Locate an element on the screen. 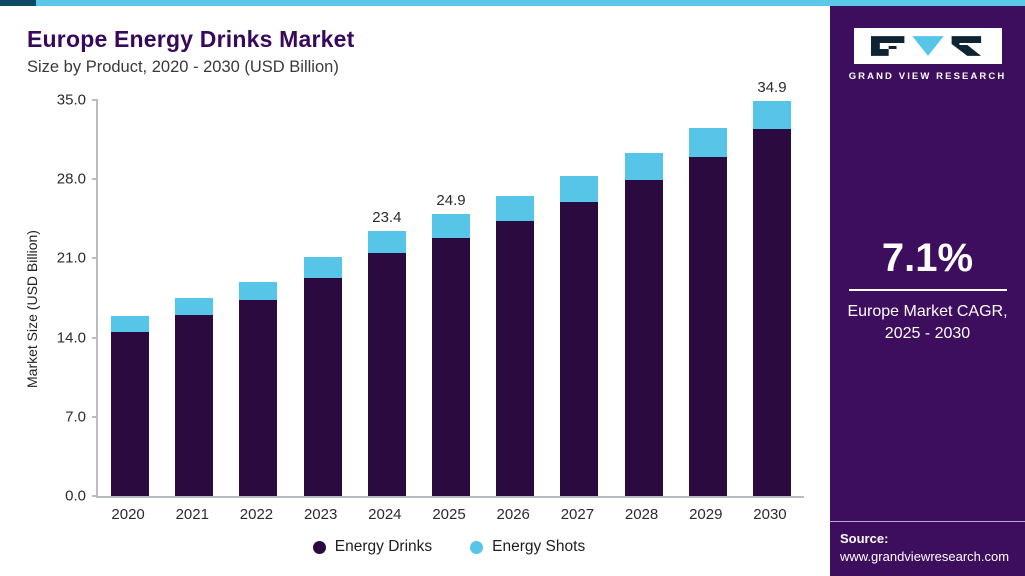 This screenshot has width=1025, height=576. bar-2024: 23.4 is located at coordinates (387, 352).